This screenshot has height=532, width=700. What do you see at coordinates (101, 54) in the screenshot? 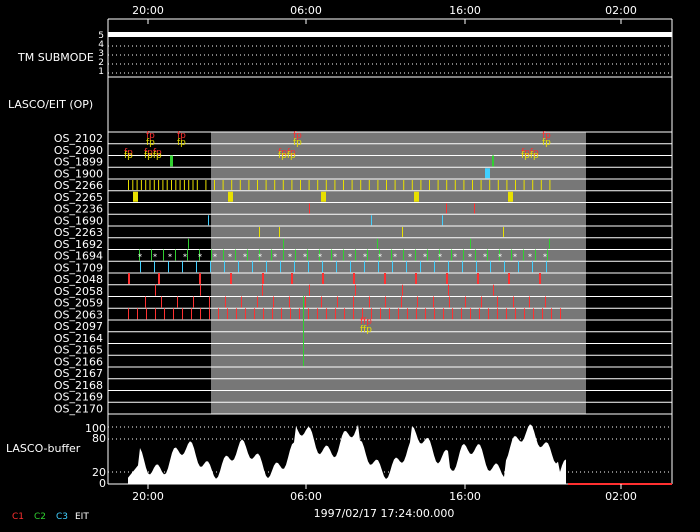
I see `submode-level-3: 3` at bounding box center [101, 54].